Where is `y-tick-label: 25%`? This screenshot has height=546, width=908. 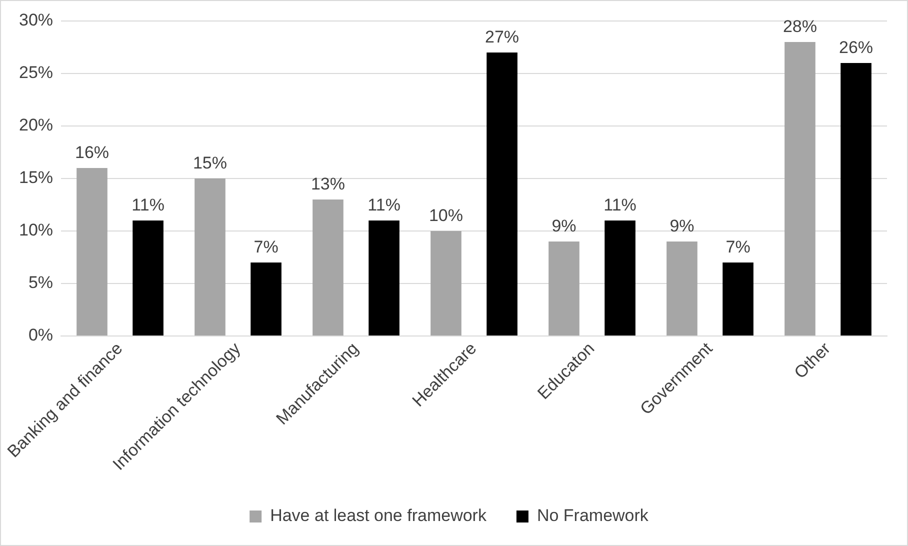 y-tick-label: 25% is located at coordinates (36, 72).